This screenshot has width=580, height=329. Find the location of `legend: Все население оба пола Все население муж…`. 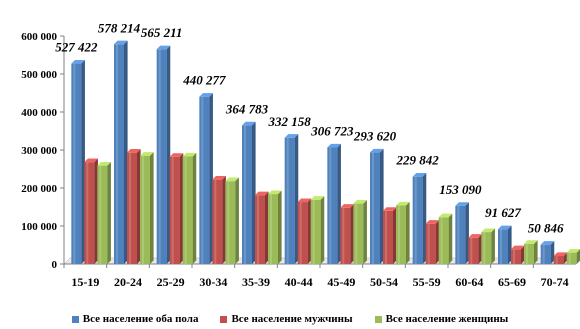

legend: Все население оба пола Все население муж… is located at coordinates (290, 319).